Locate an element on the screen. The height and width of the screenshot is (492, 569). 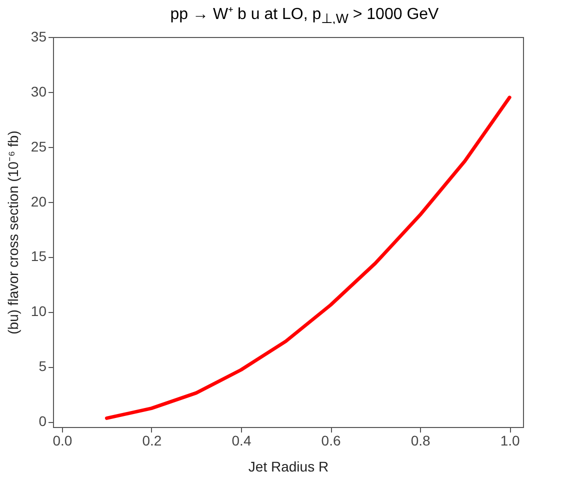
x-tick-label: 1.0 is located at coordinates (510, 440).